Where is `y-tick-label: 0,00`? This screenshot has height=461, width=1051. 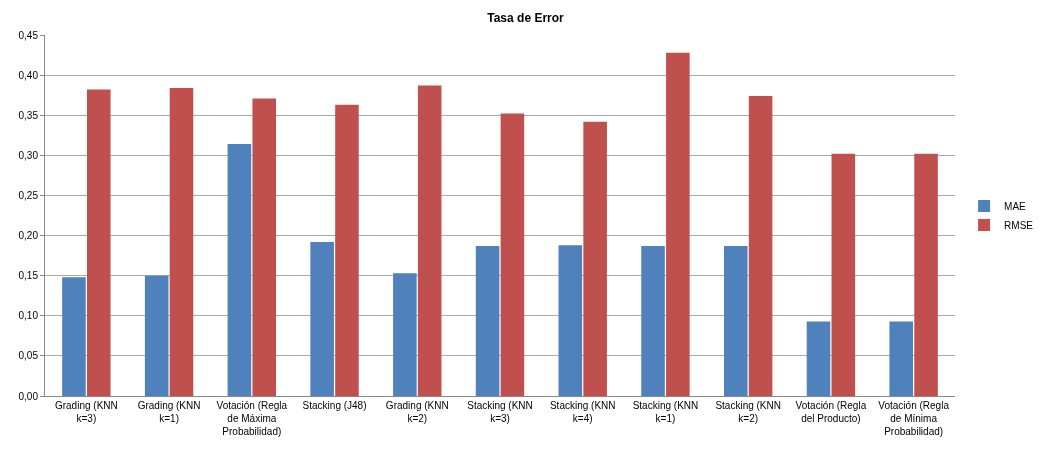
y-tick-label: 0,00 is located at coordinates (28, 396).